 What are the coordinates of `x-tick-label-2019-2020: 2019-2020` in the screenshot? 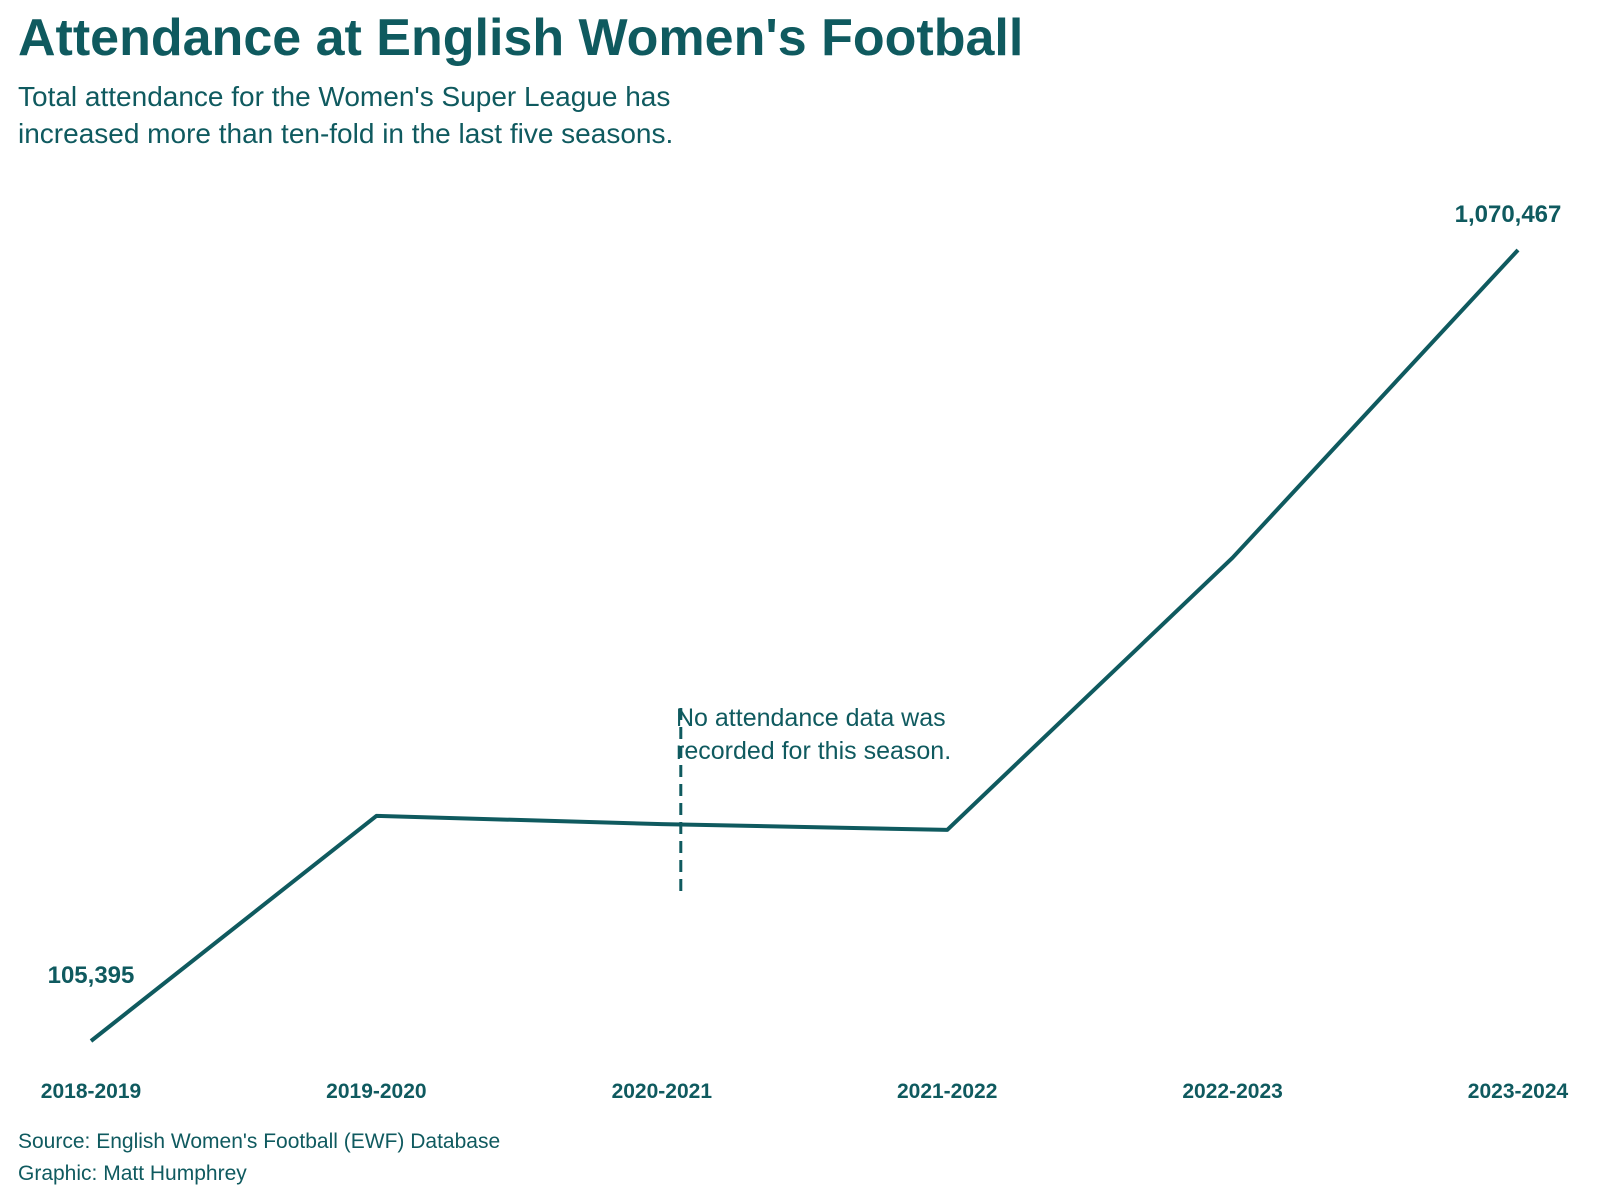 It's located at (376, 1091).